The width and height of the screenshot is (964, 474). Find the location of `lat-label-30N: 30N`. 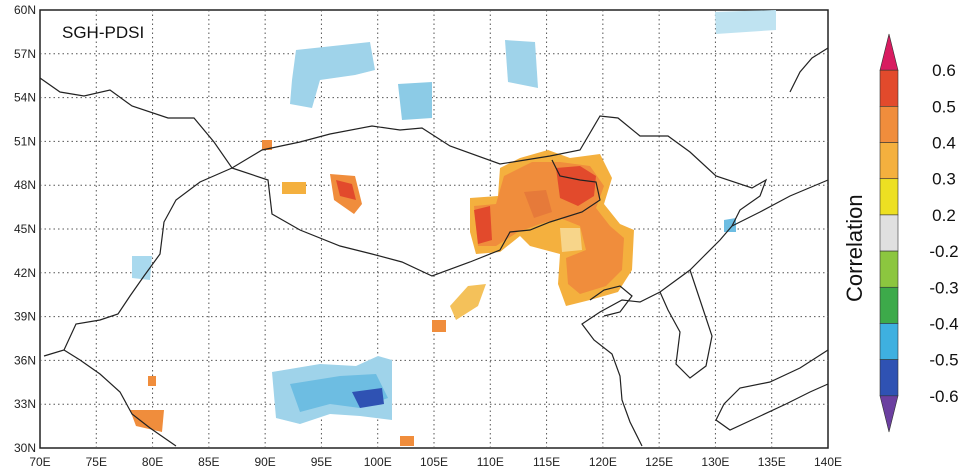

lat-label-30N: 30N is located at coordinates (25, 448).